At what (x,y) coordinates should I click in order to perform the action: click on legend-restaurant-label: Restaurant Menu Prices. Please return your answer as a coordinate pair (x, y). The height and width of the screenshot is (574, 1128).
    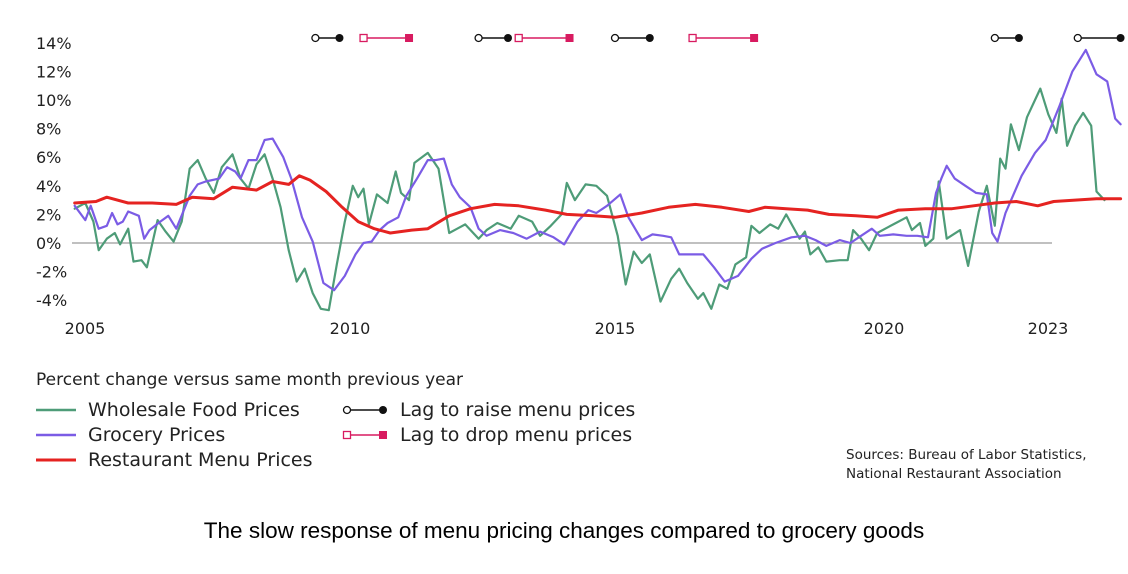
    Looking at the image, I should click on (200, 460).